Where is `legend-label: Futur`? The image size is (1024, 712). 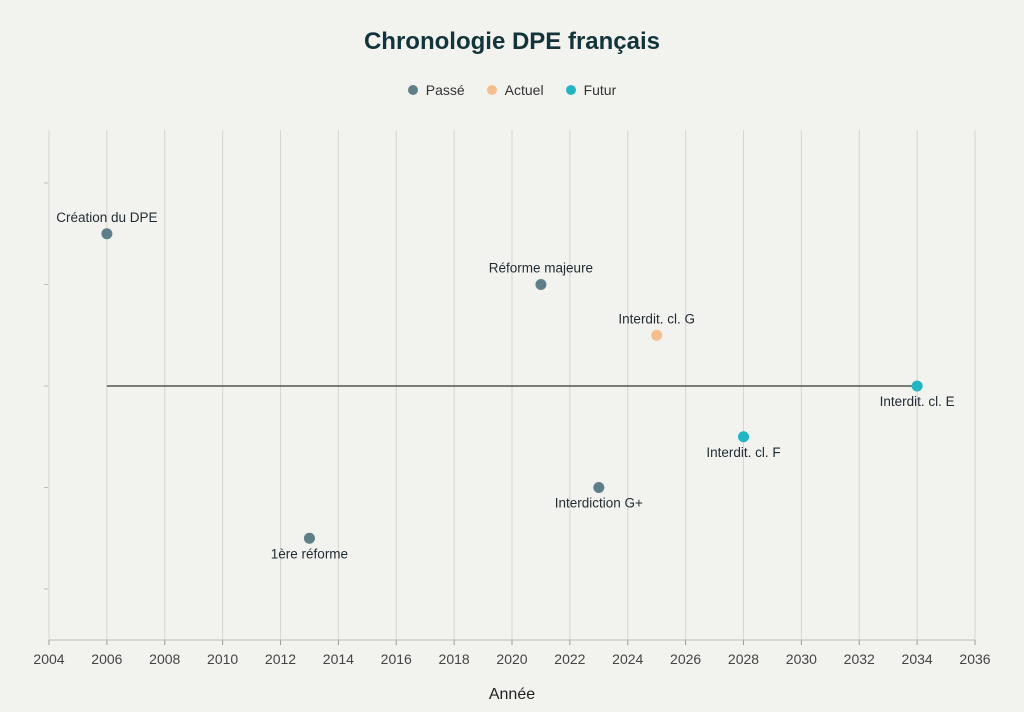 legend-label: Futur is located at coordinates (600, 90).